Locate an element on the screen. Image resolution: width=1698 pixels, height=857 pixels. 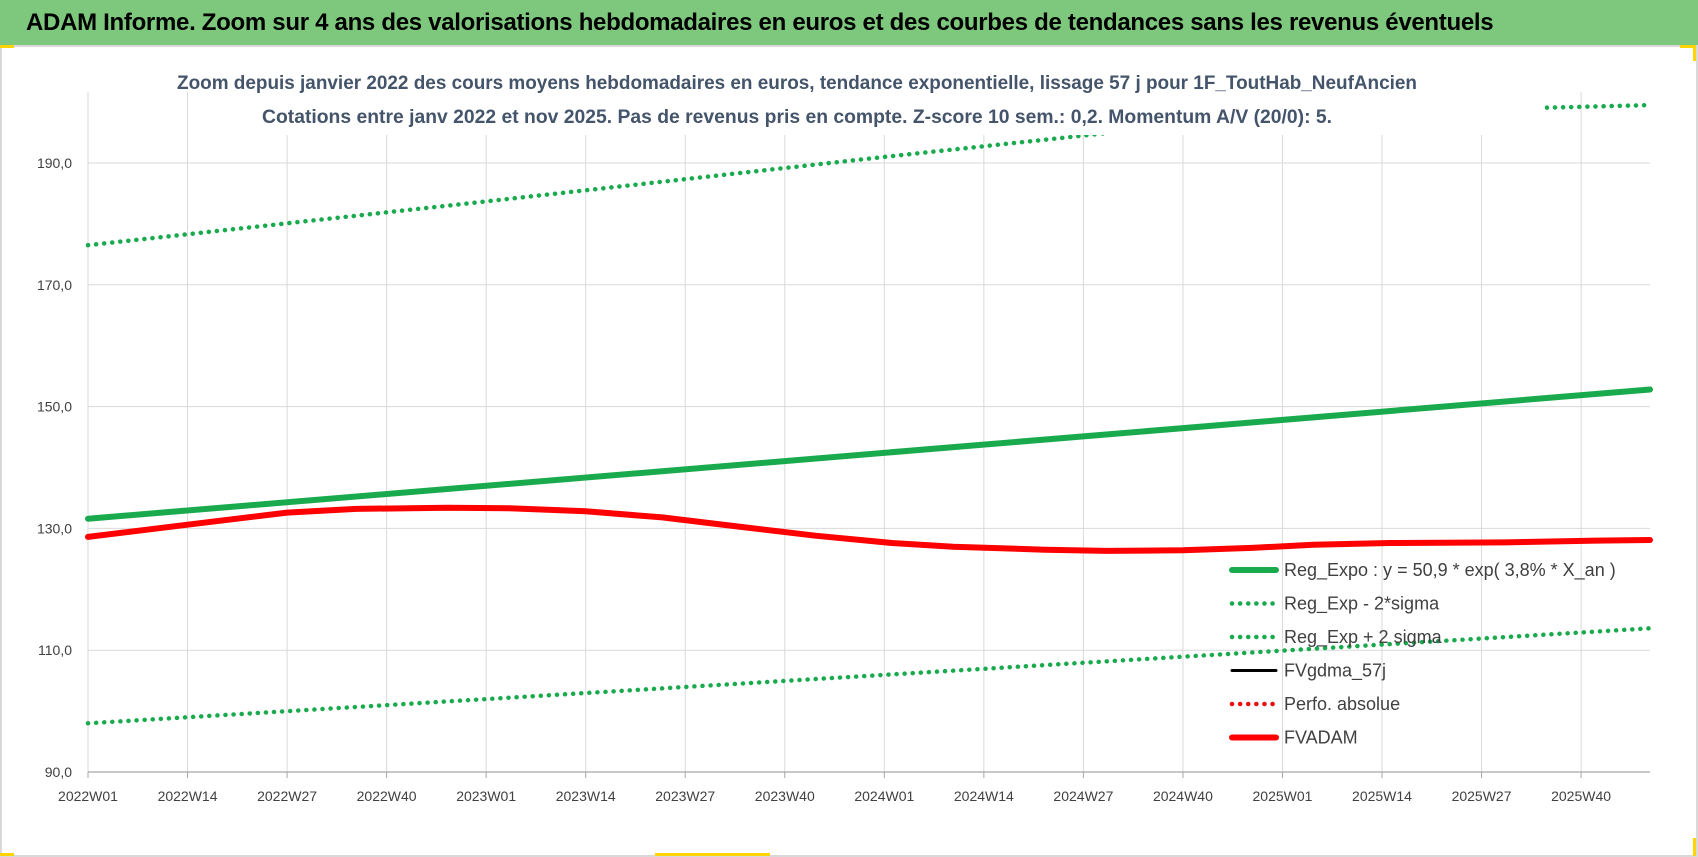
legend-label-5: Perfo. absolue is located at coordinates (1342, 704).